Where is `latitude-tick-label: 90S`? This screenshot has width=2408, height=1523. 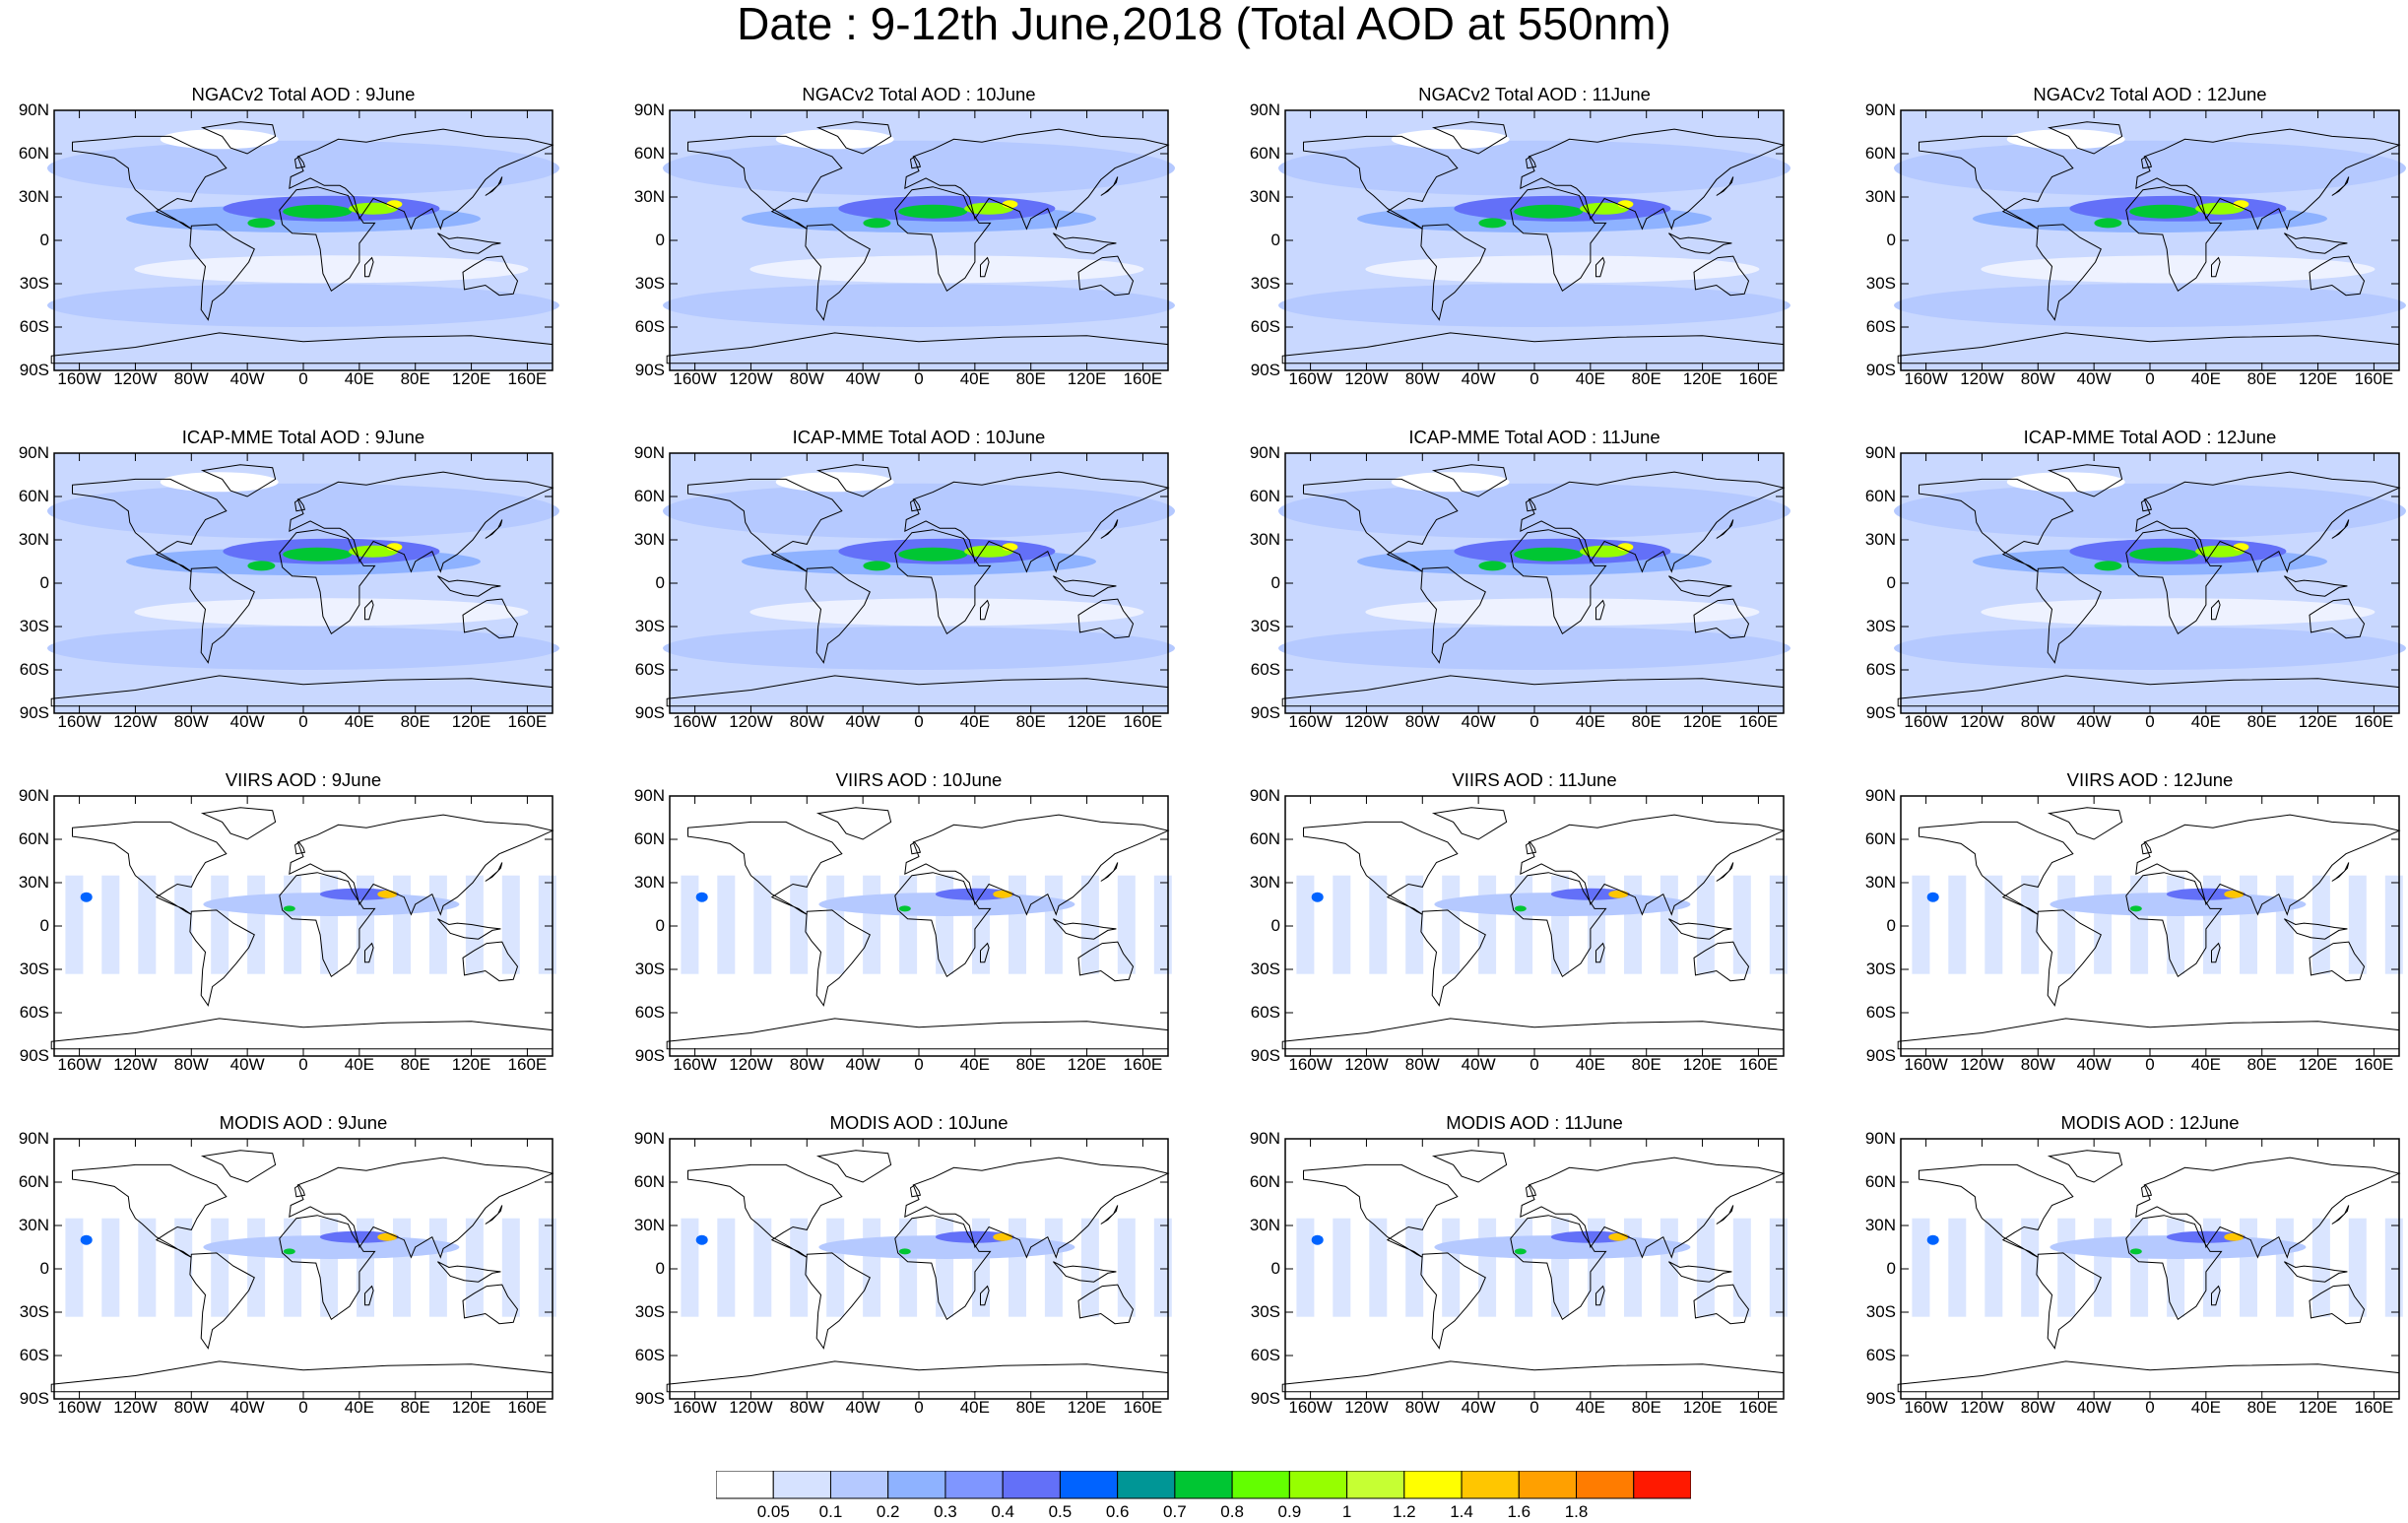
latitude-tick-label: 90S is located at coordinates (1881, 712).